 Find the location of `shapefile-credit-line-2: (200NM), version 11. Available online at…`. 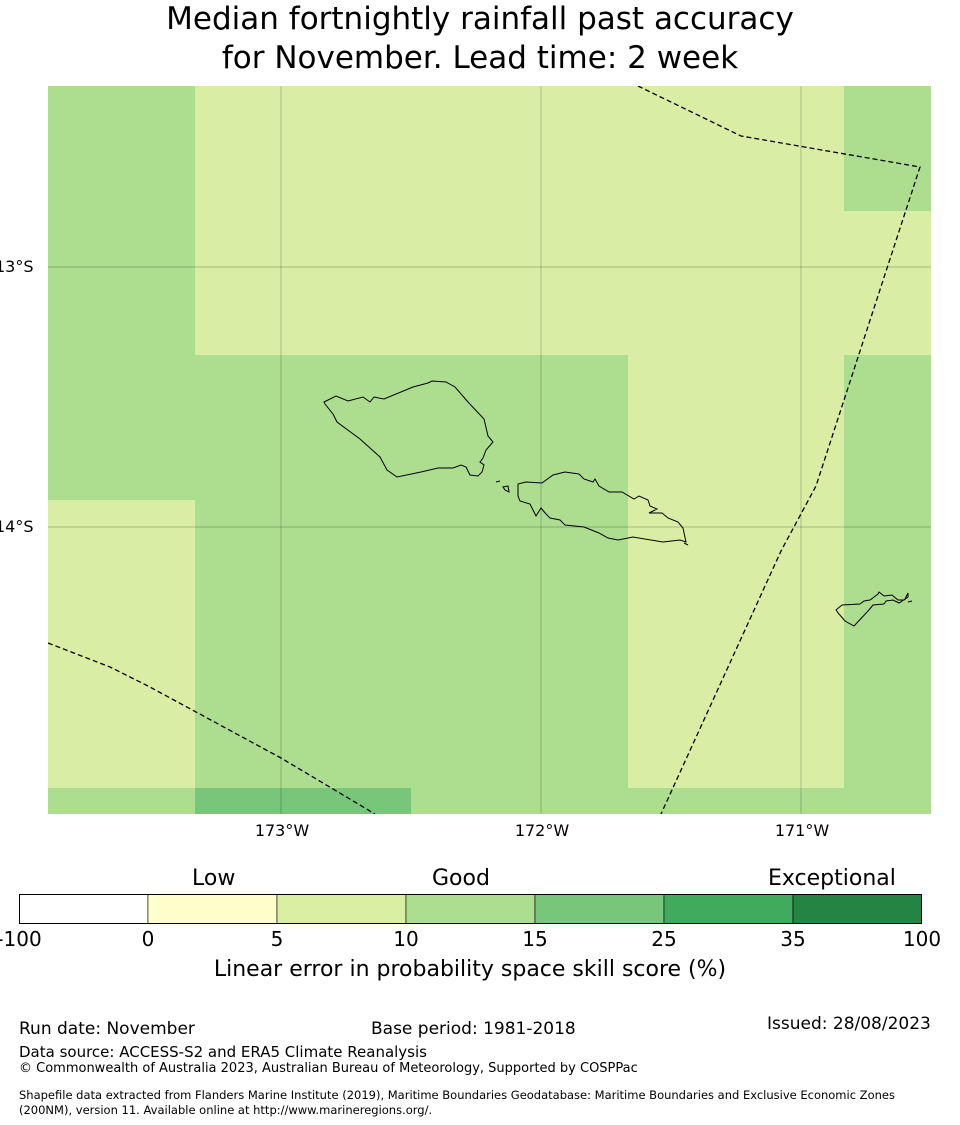

shapefile-credit-line-2: (200NM), version 11. Available online at… is located at coordinates (226, 1110).